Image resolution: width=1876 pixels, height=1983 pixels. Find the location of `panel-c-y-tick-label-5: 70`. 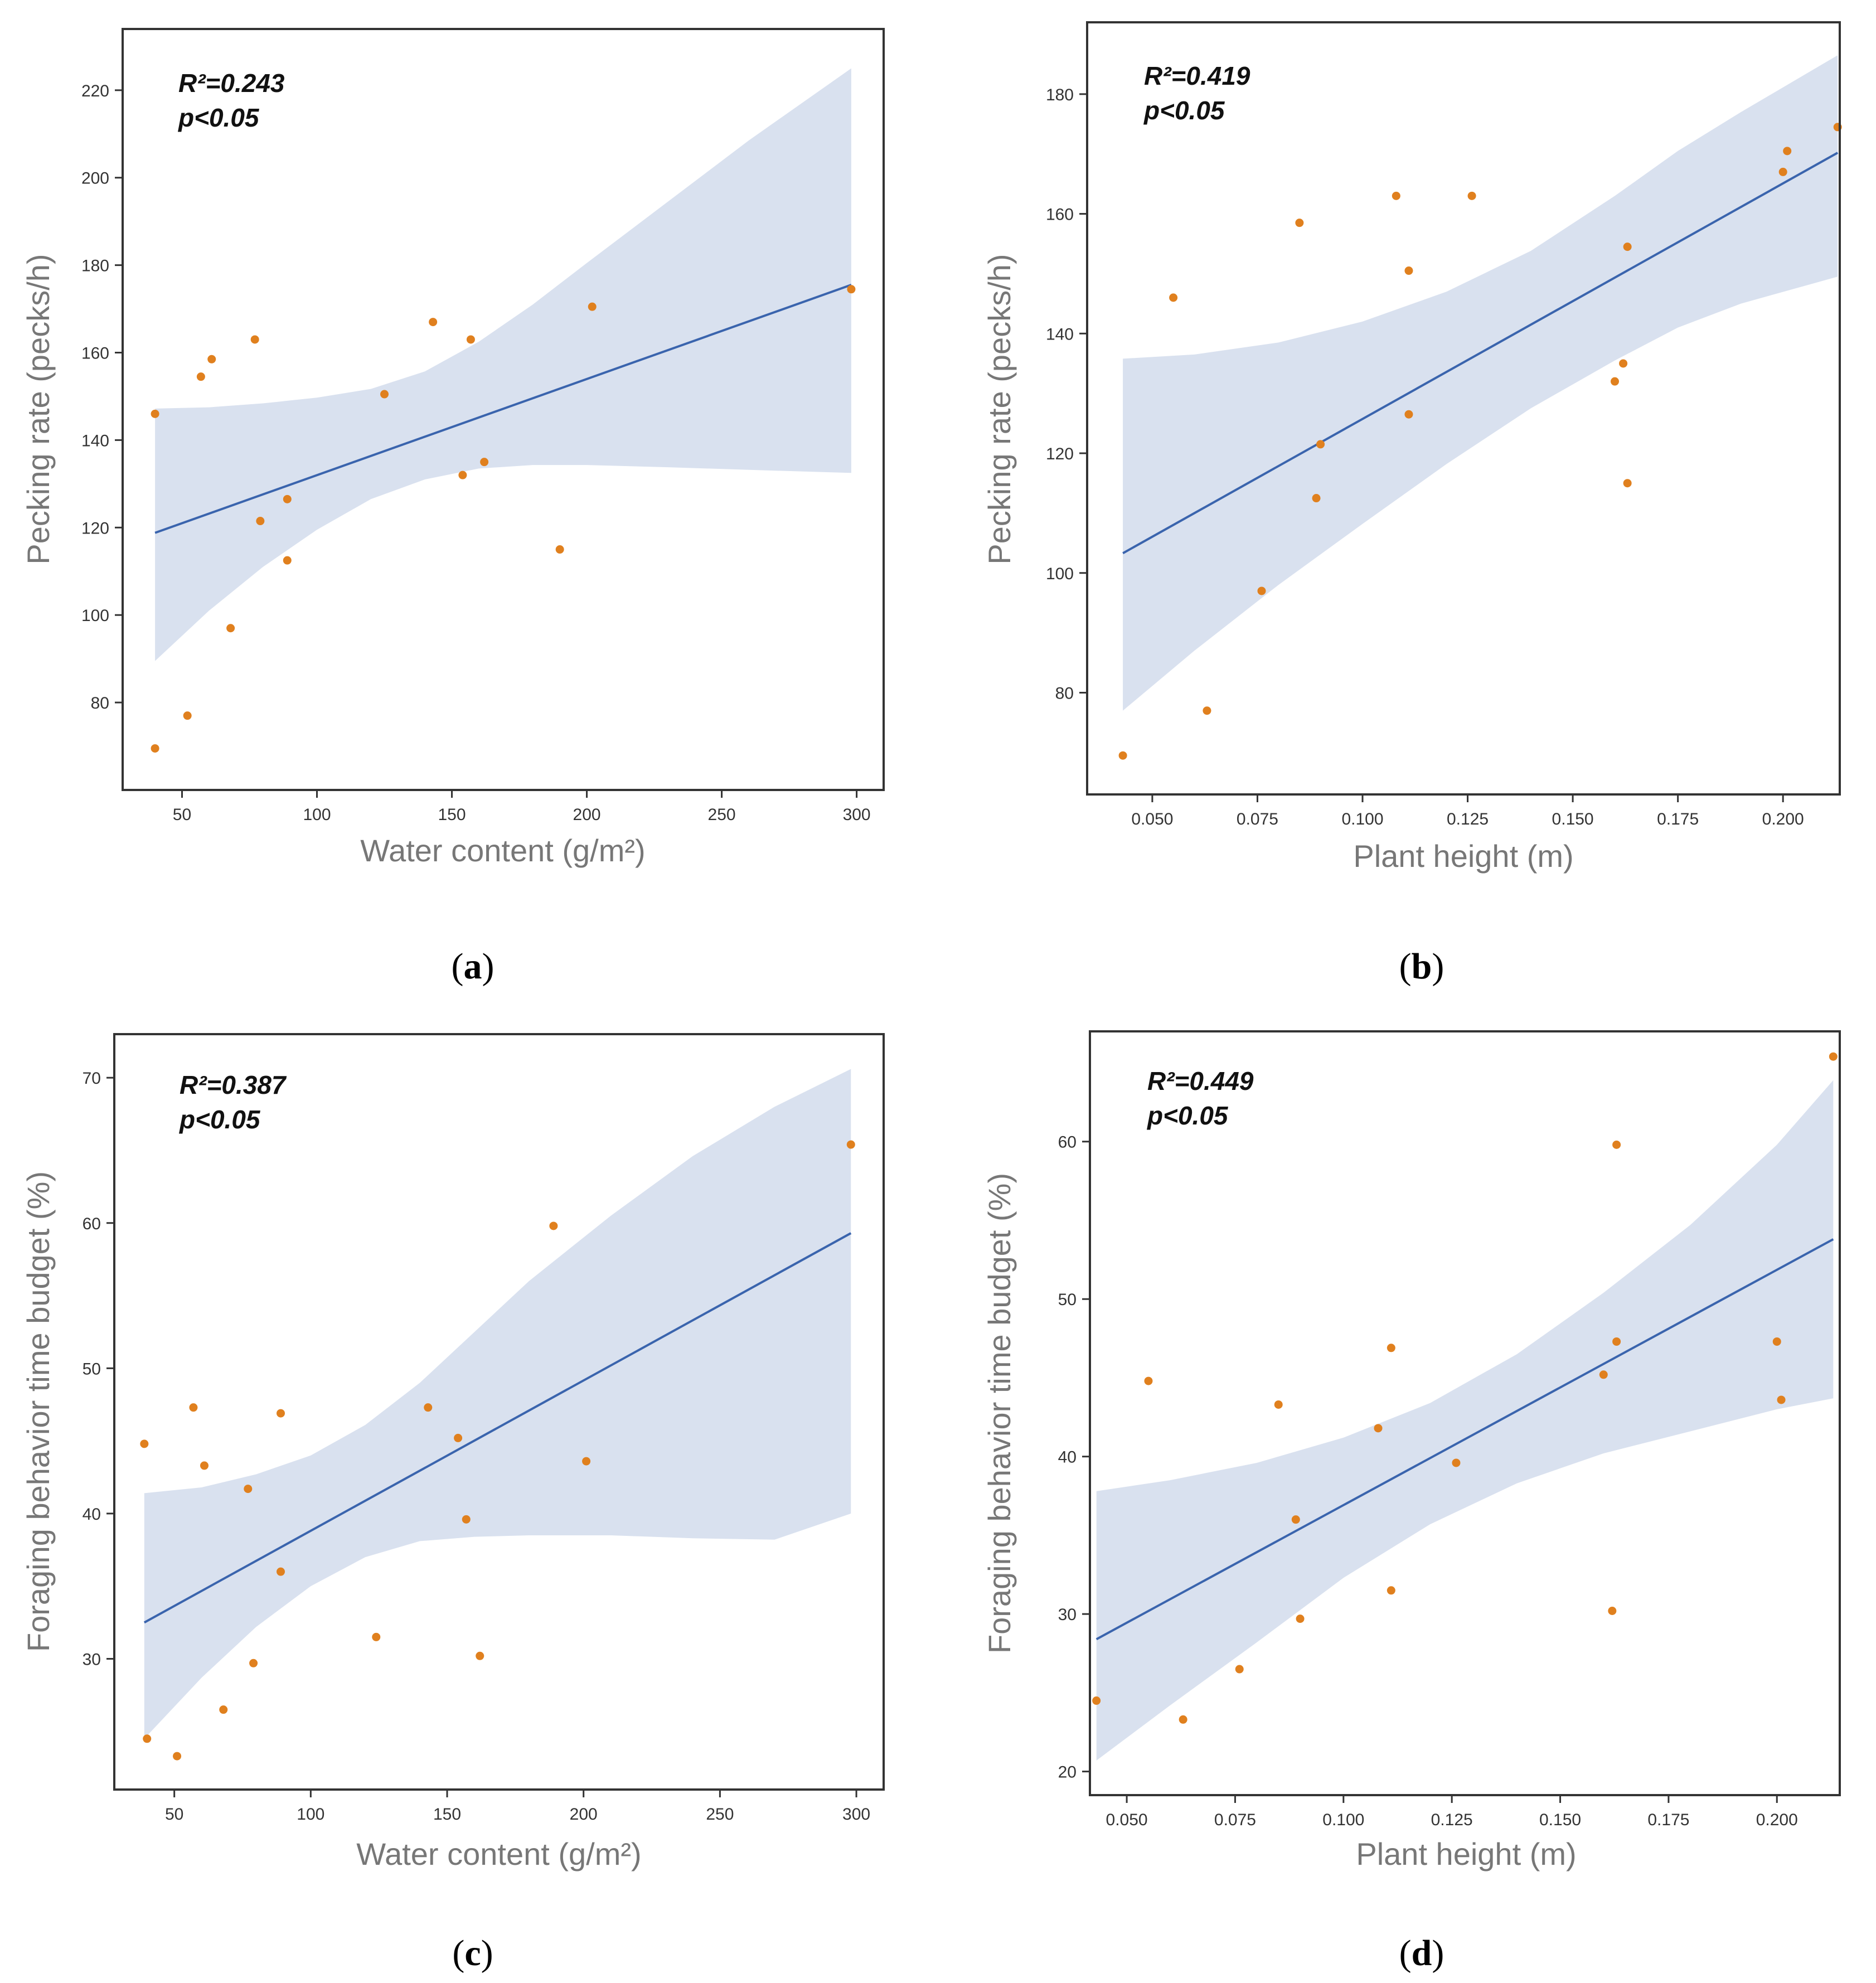

panel-c-y-tick-label-5: 70 is located at coordinates (92, 1078).